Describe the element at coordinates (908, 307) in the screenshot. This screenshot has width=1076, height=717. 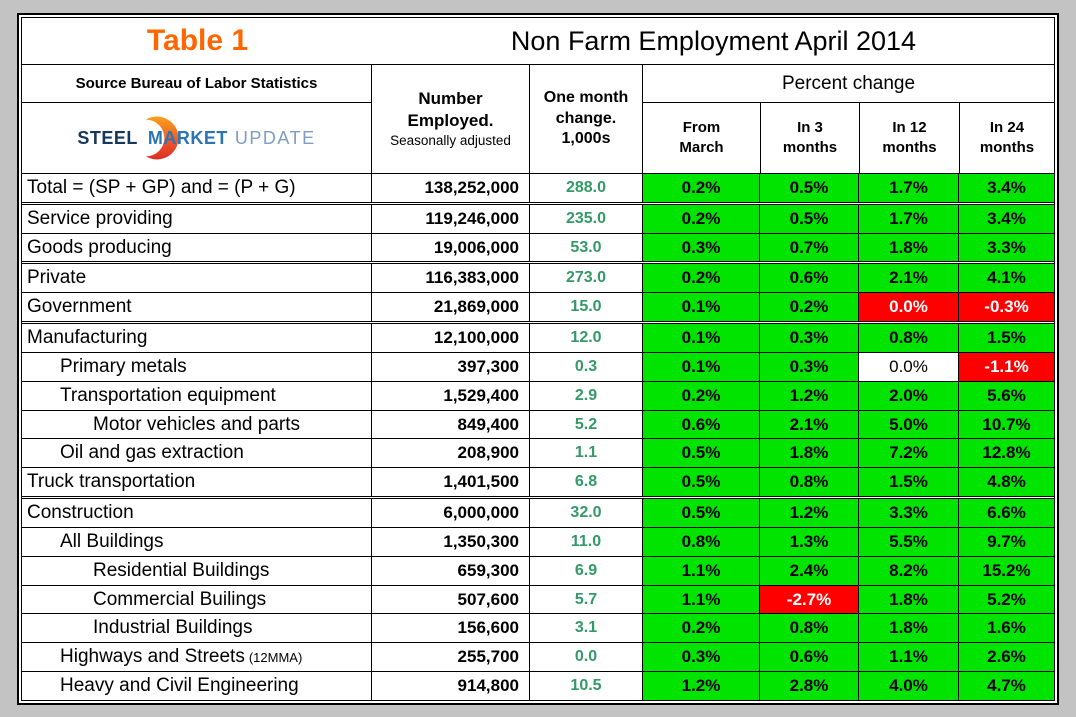
I see `percent-cell: 0.0%` at that location.